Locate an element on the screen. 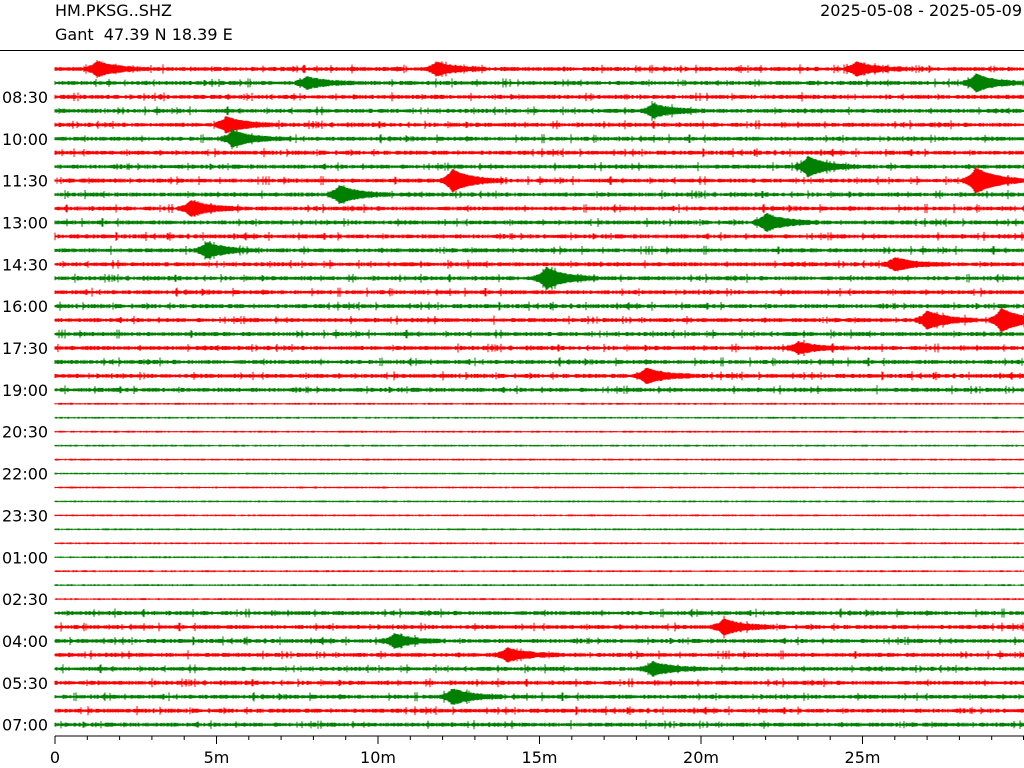  station-code: HM.PKSG..SHZ is located at coordinates (113, 10).